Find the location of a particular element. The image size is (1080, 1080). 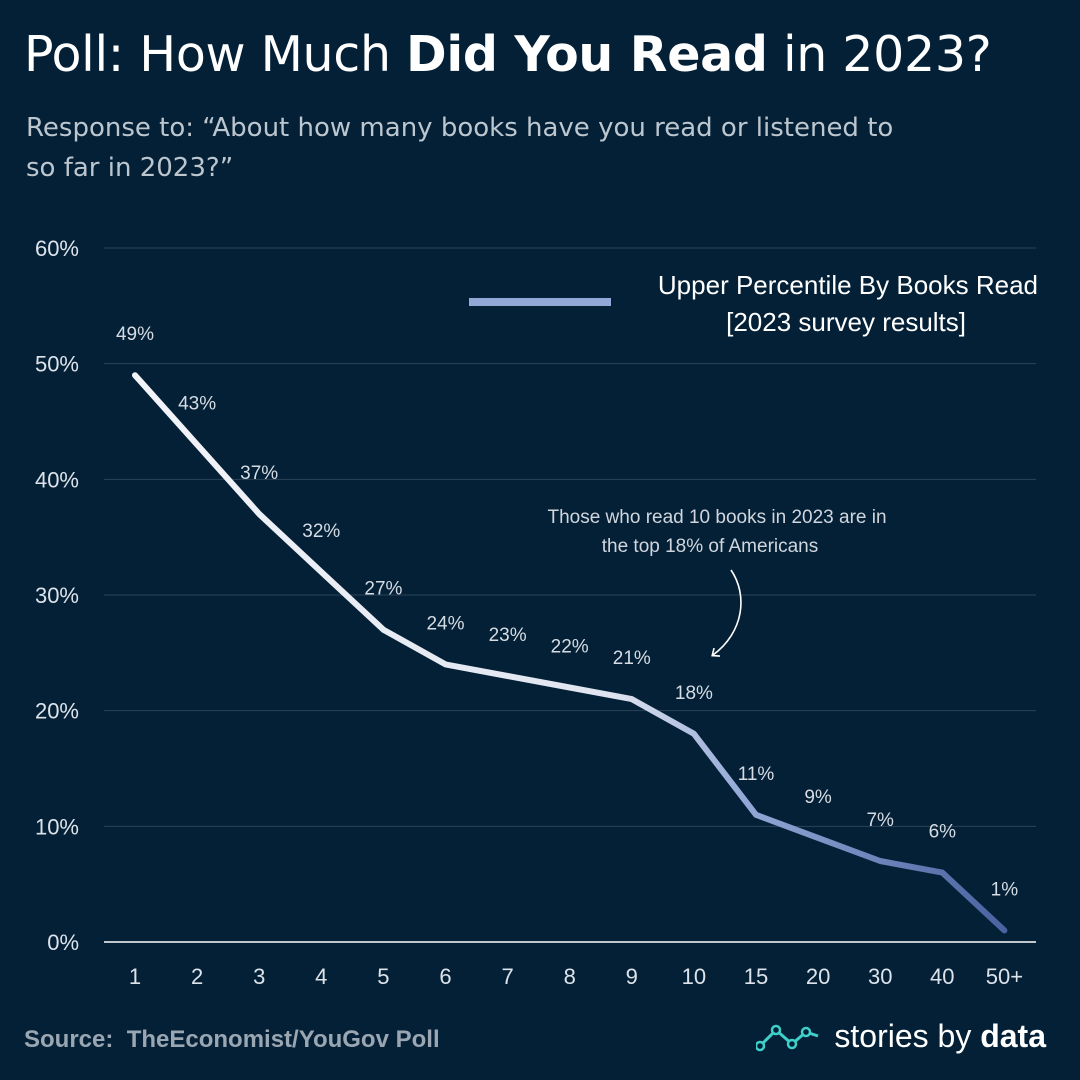

y-tick-label: 30% is located at coordinates (57, 595).